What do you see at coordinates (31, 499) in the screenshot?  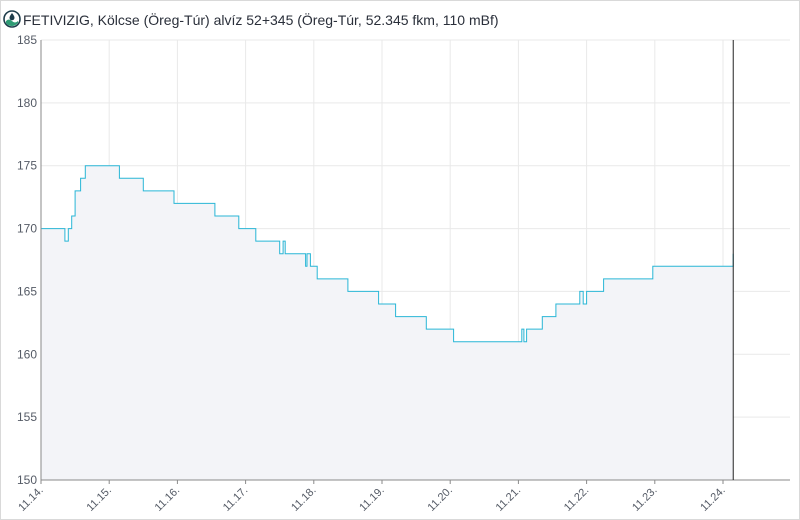 I see `x-tick-label: 11.14.` at bounding box center [31, 499].